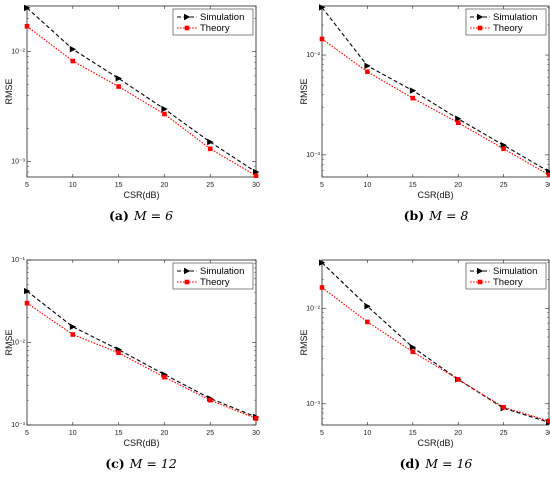  Describe the element at coordinates (448, 463) in the screenshot. I see `caption-math: M = 16` at that location.